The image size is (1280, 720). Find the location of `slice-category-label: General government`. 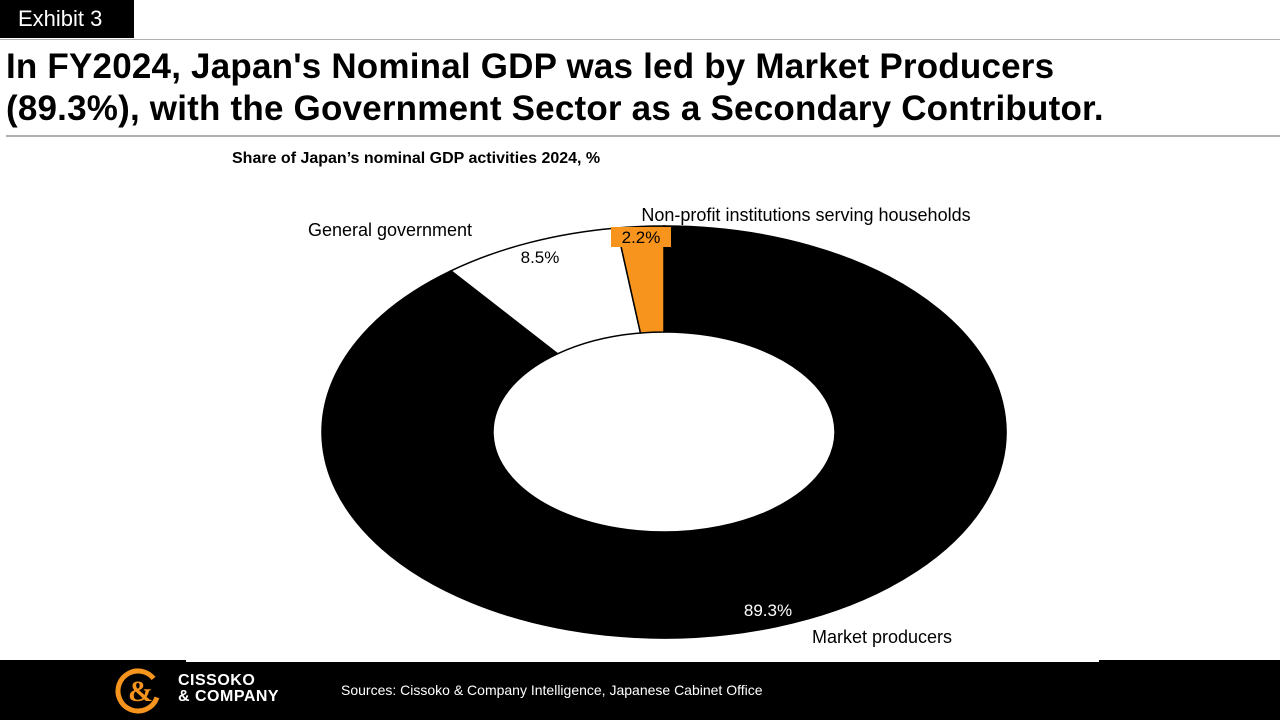

slice-category-label: General government is located at coordinates (390, 230).